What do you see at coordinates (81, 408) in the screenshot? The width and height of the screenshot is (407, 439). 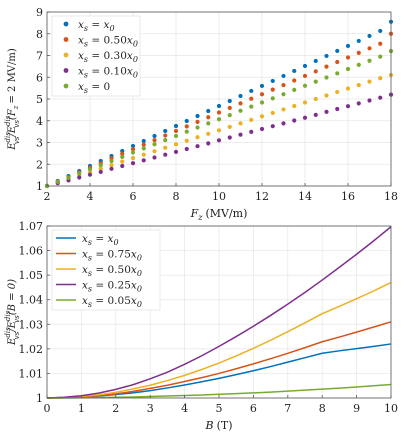 I see `x-tick-label: 1` at bounding box center [81, 408].